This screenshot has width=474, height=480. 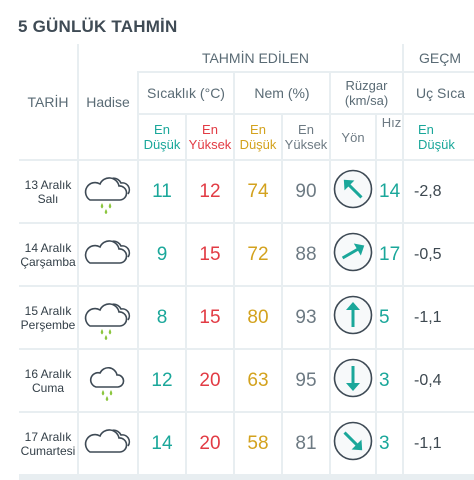 What do you see at coordinates (48, 450) in the screenshot?
I see `date-weekday: Cumartesi` at bounding box center [48, 450].